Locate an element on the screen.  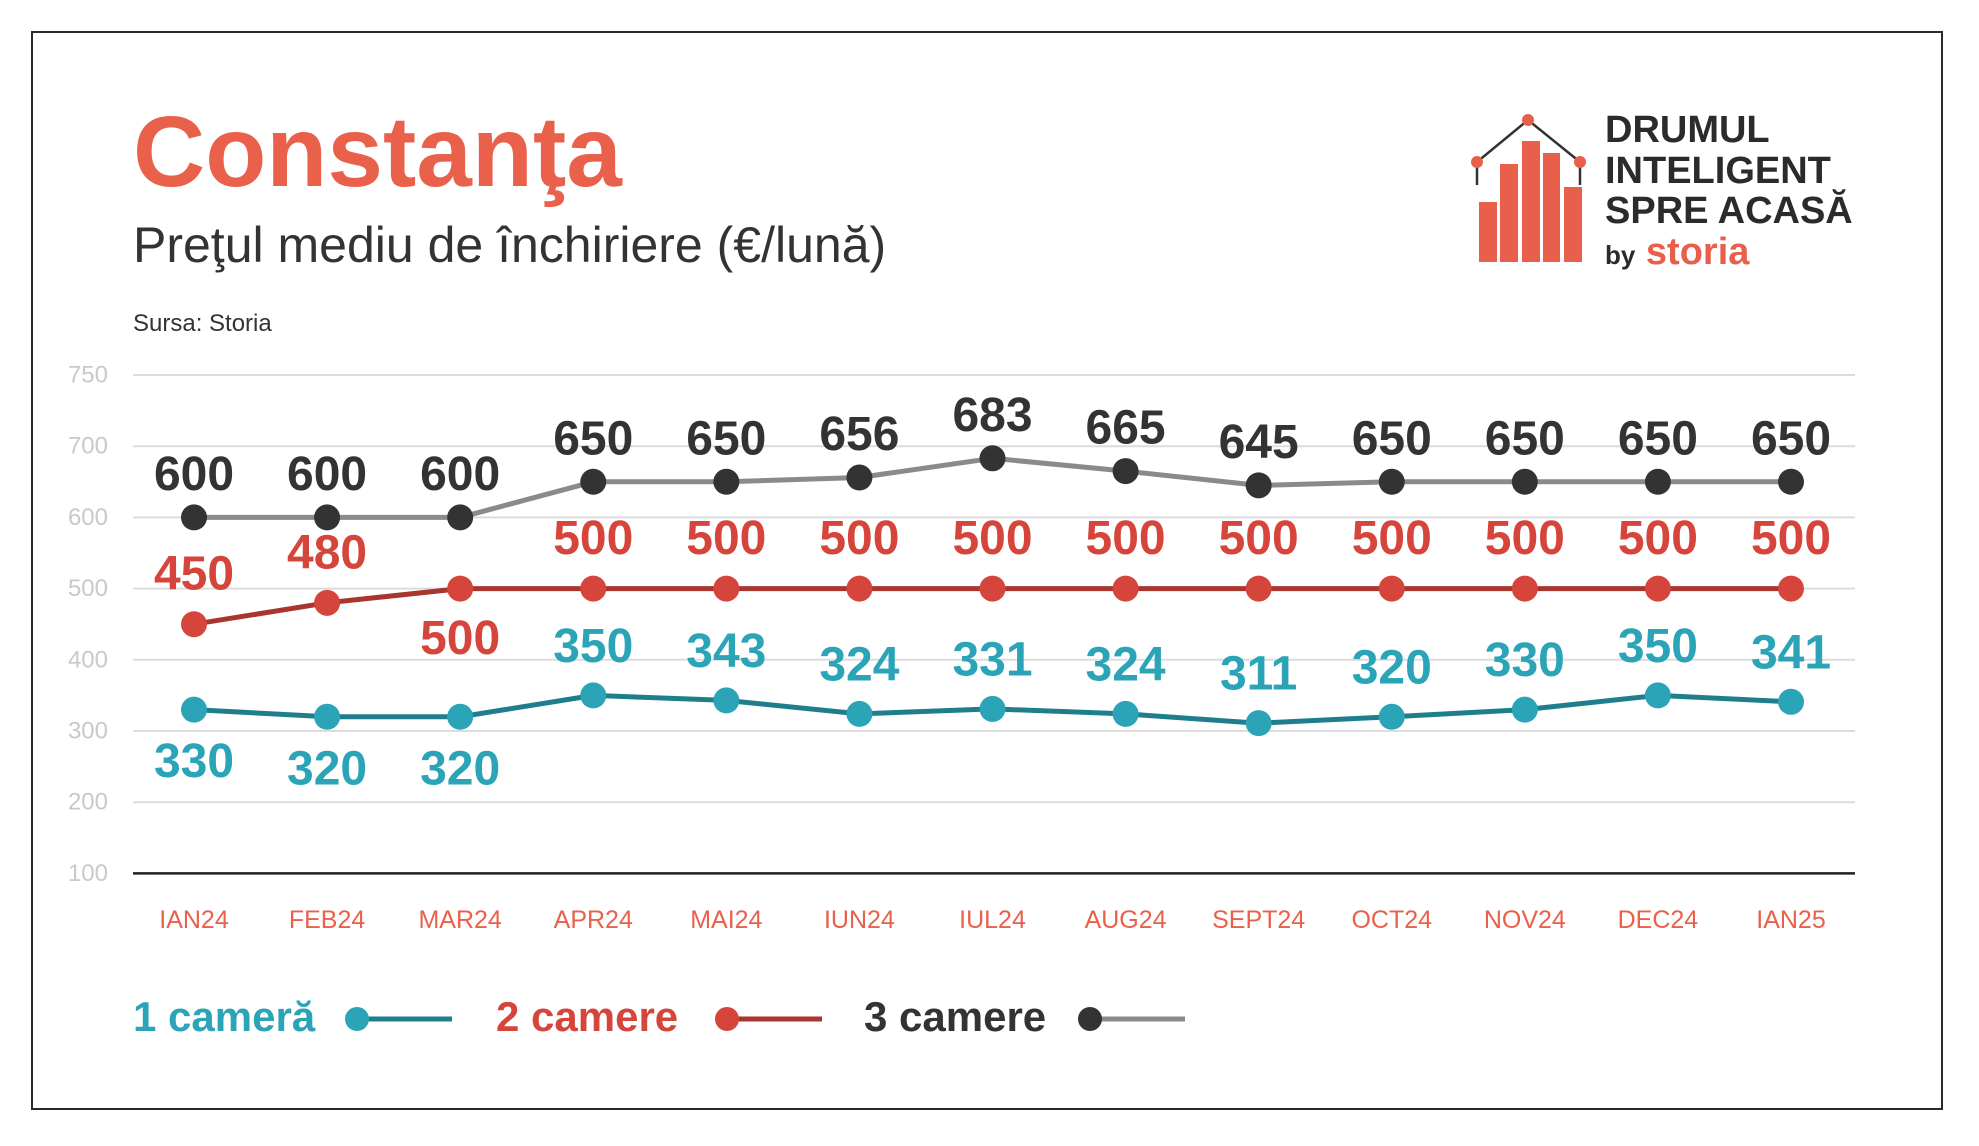
logo-dot is located at coordinates (1528, 120).